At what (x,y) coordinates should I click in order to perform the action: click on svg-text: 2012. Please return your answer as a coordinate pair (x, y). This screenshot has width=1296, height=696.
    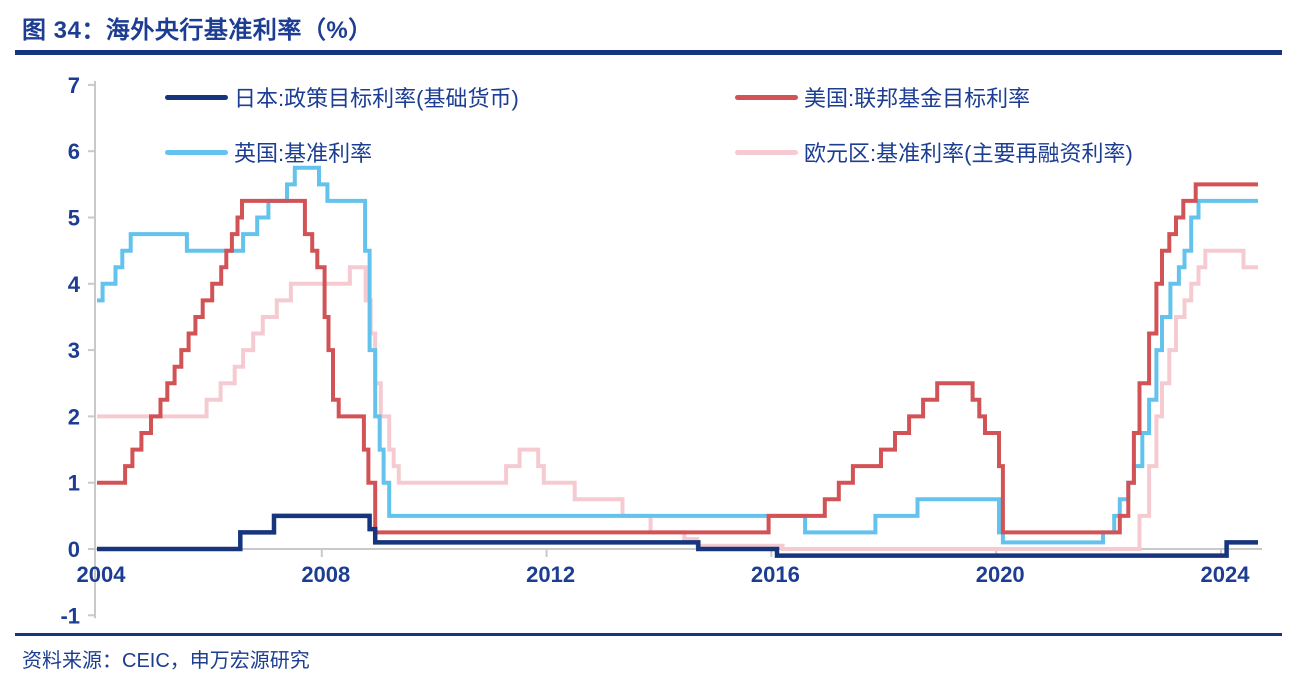
    Looking at the image, I should click on (550, 574).